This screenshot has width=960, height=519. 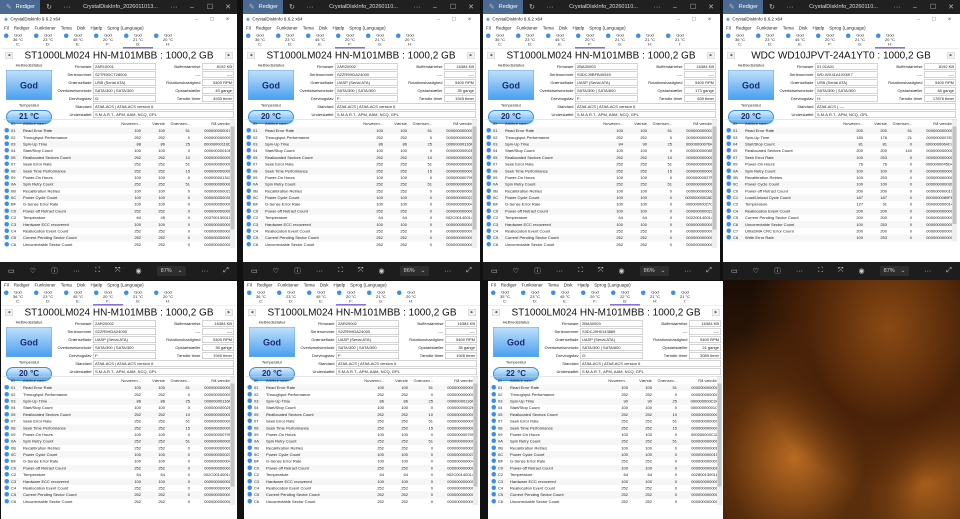 I want to click on edit-button: ✎ Rediger, so click(x=743, y=7).